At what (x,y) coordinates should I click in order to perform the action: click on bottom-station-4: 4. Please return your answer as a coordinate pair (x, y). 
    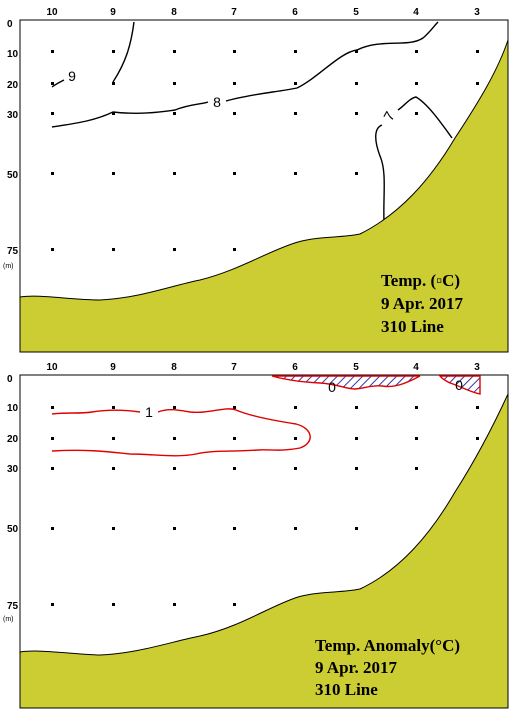
    Looking at the image, I should click on (416, 367).